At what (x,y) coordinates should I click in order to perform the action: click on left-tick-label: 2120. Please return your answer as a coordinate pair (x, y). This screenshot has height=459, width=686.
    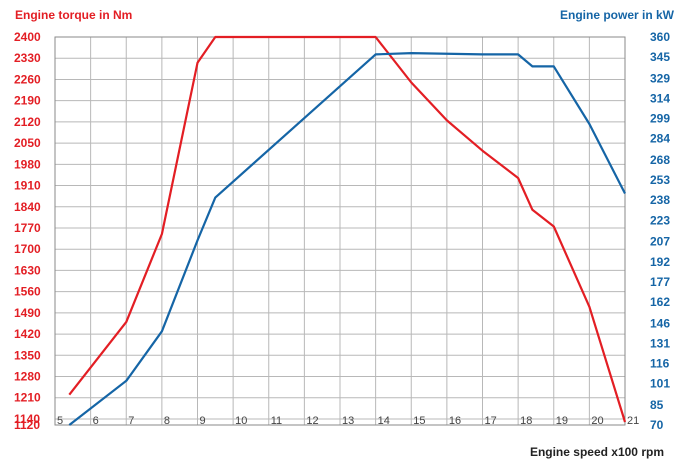
    Looking at the image, I should click on (27, 122).